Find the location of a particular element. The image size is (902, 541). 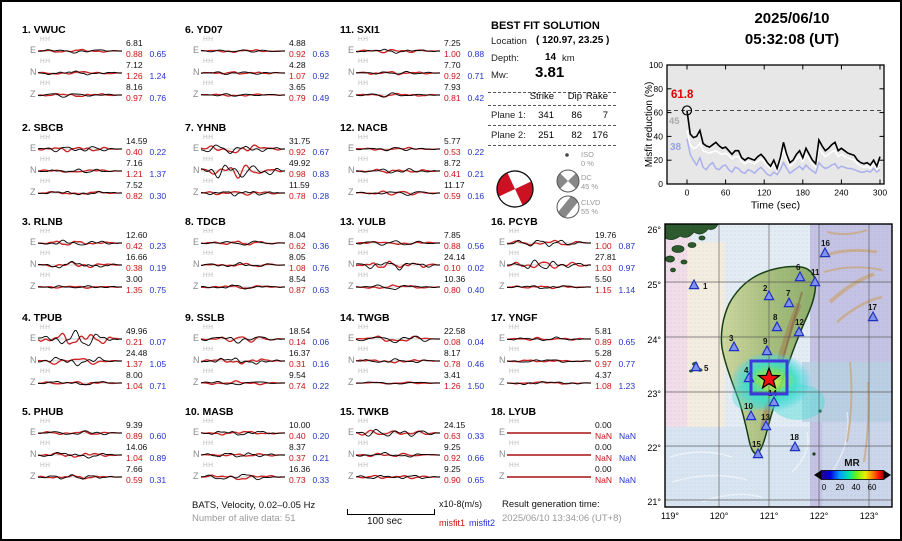

peak-amplitude: 16.66 is located at coordinates (137, 257).